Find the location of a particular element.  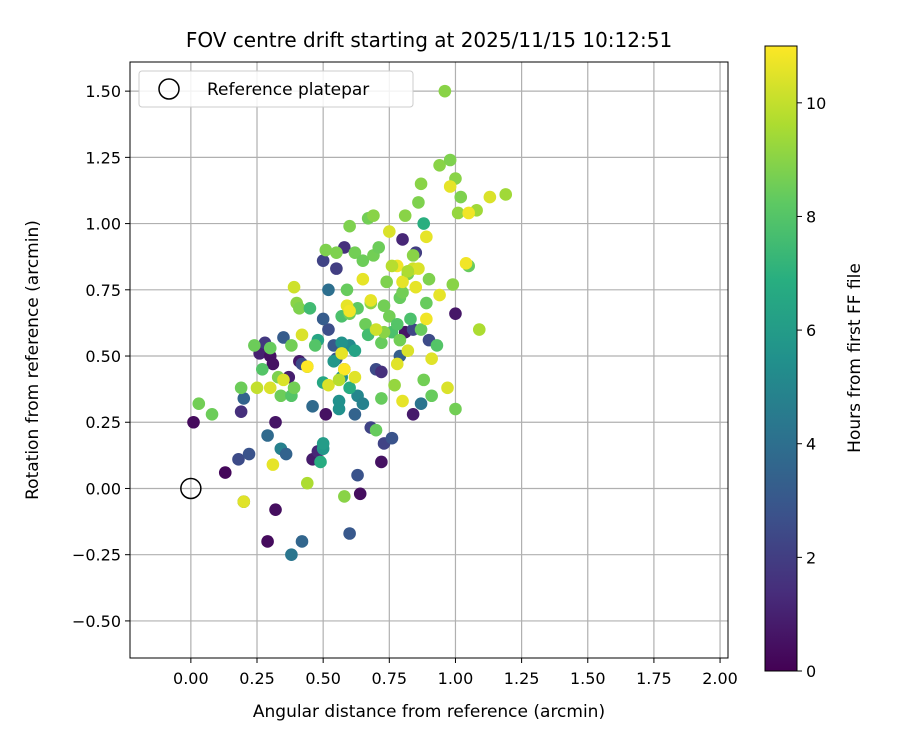

legend: Reference platepar is located at coordinates (276, 89).